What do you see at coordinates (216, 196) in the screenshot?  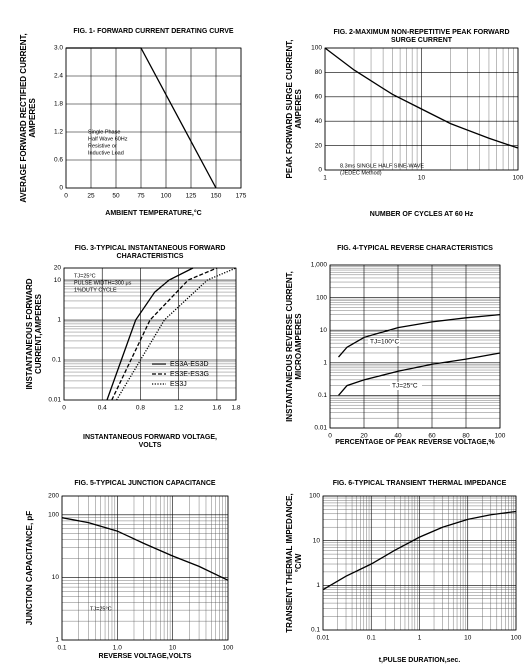 I see `x-tick-label: 150` at bounding box center [216, 196].